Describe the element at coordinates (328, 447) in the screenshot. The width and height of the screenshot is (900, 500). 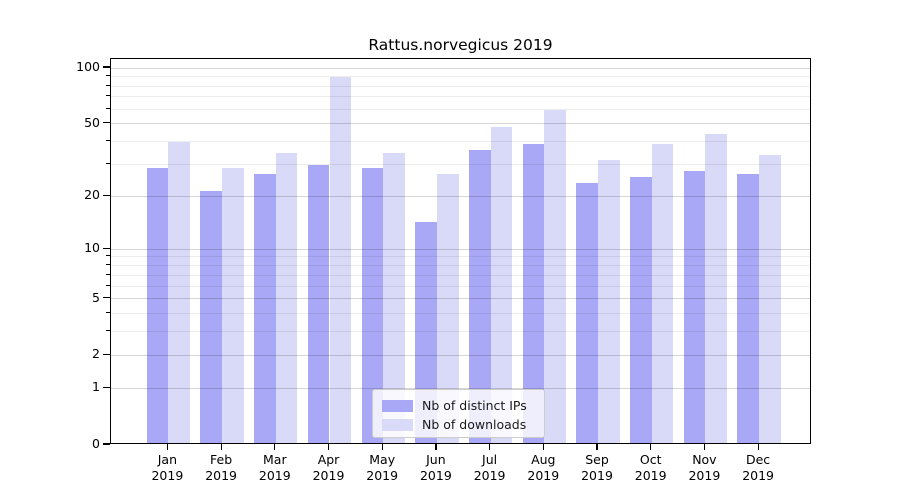
I see `x-tick-mark-apr` at that location.